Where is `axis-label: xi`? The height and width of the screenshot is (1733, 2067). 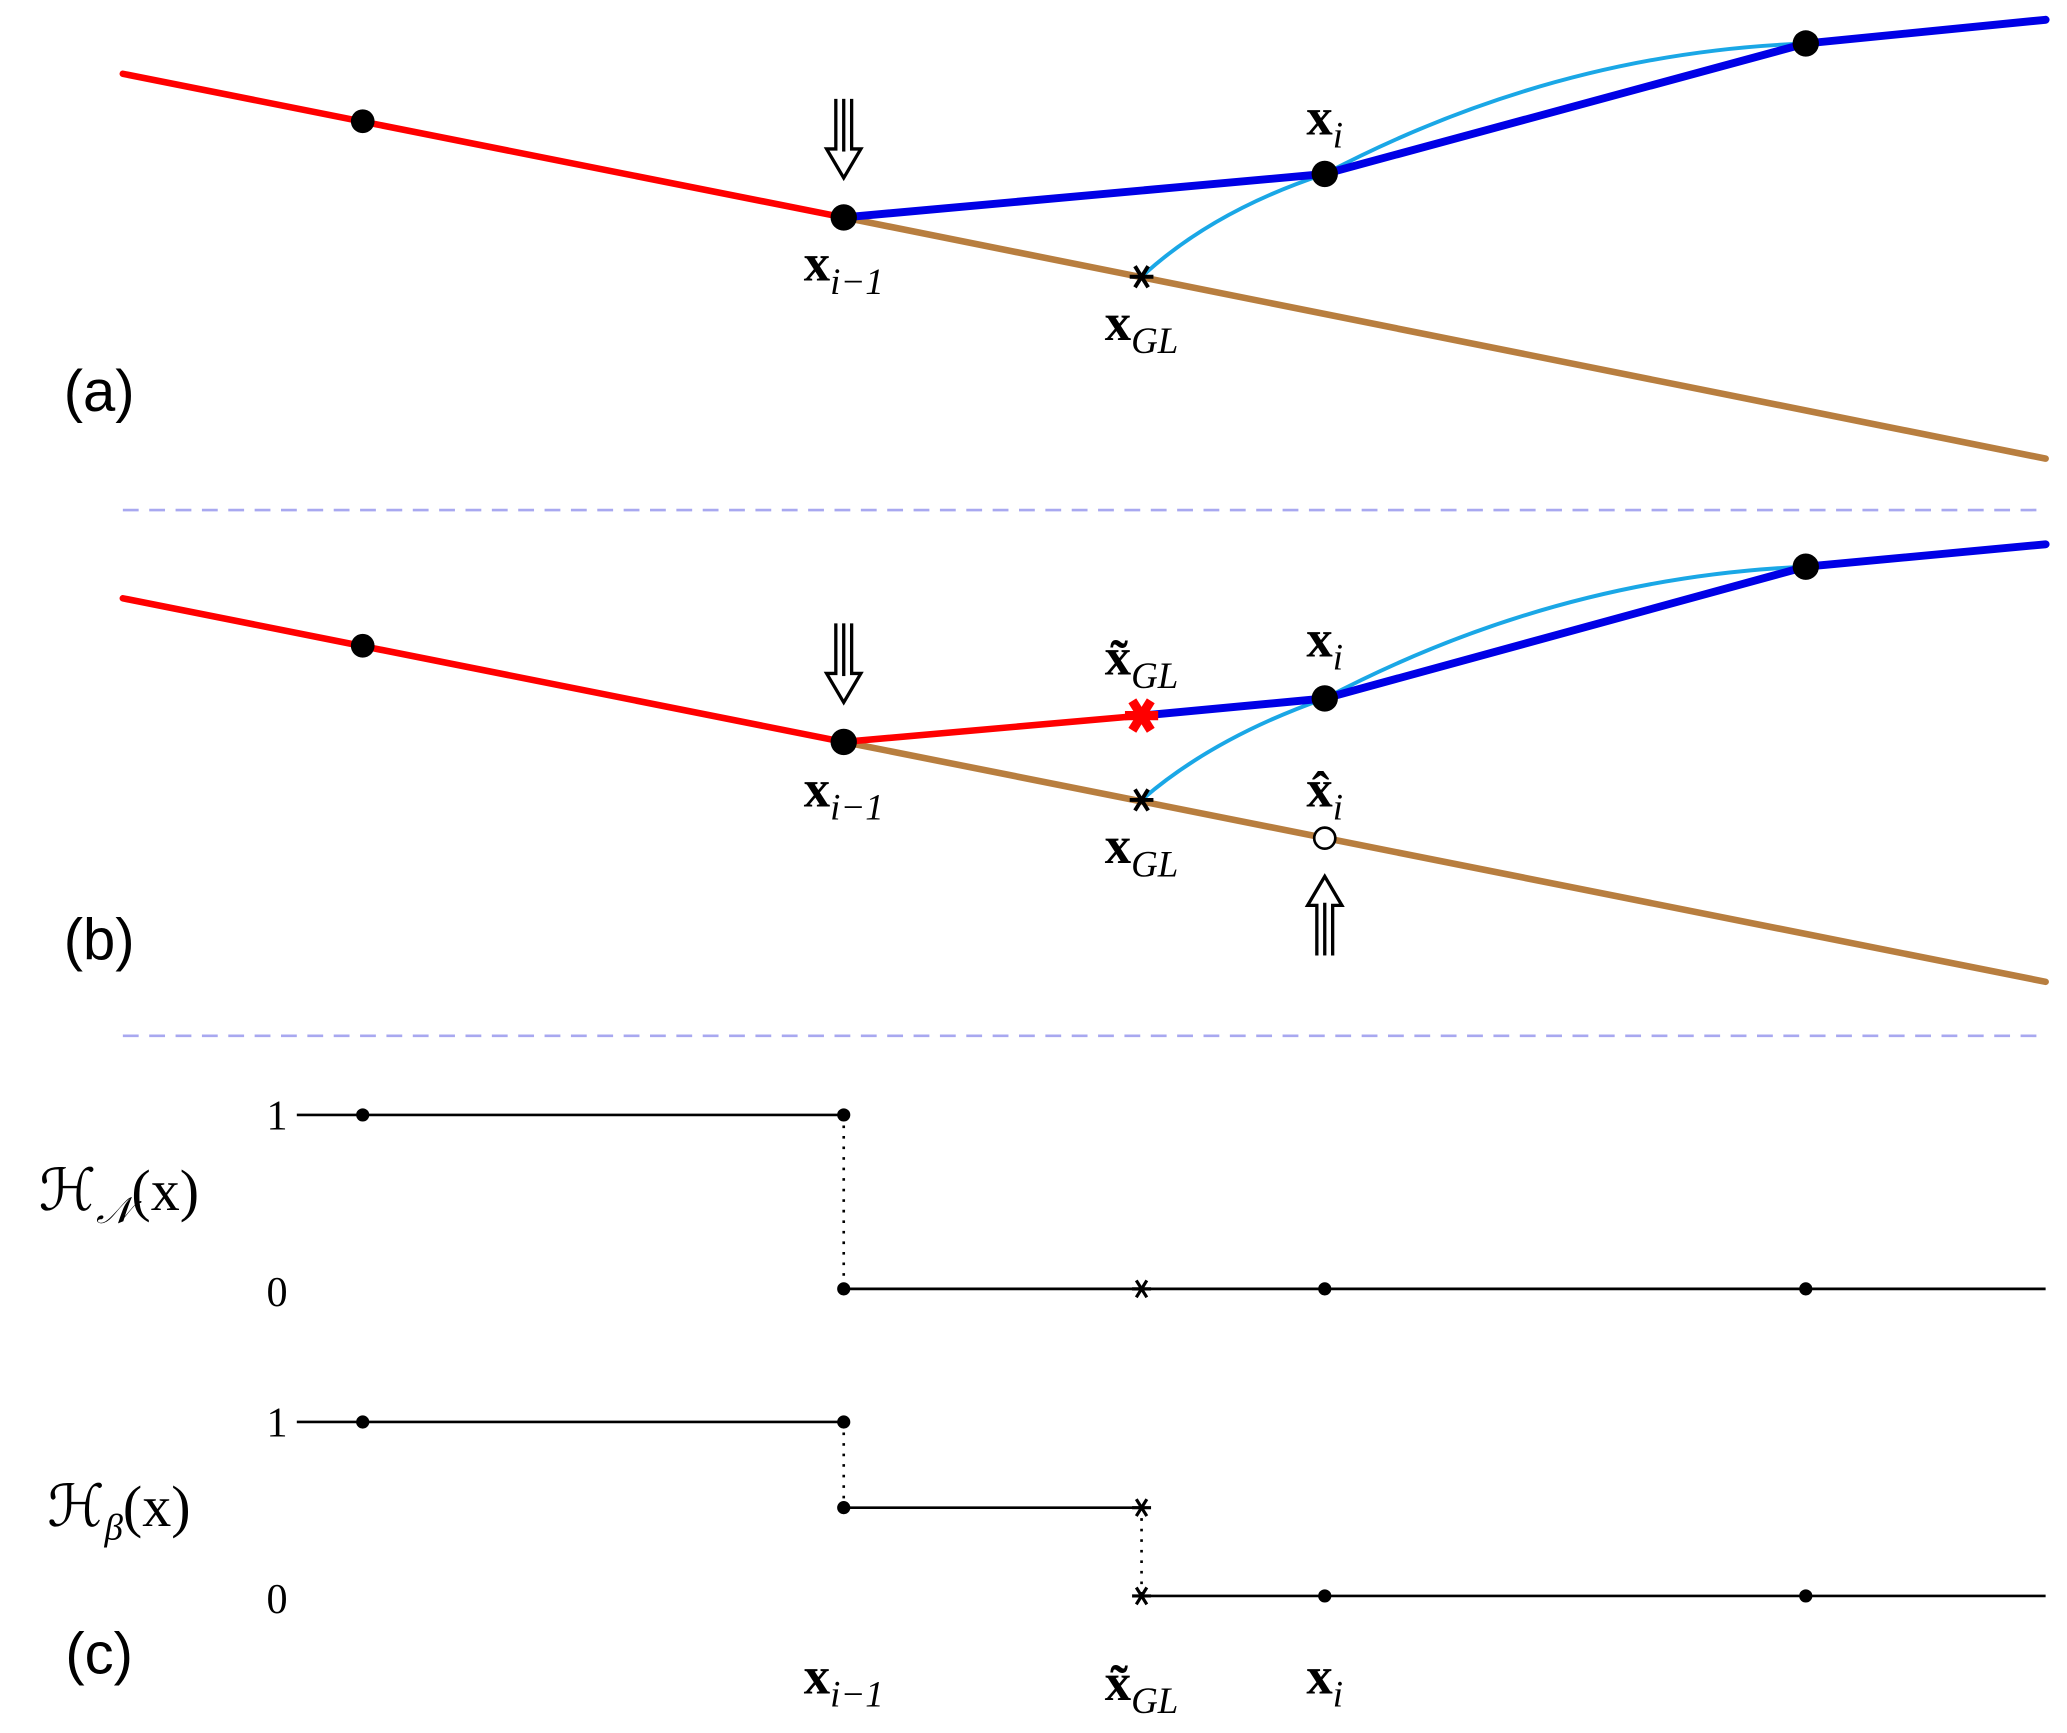
axis-label: xi is located at coordinates (1324, 1680).